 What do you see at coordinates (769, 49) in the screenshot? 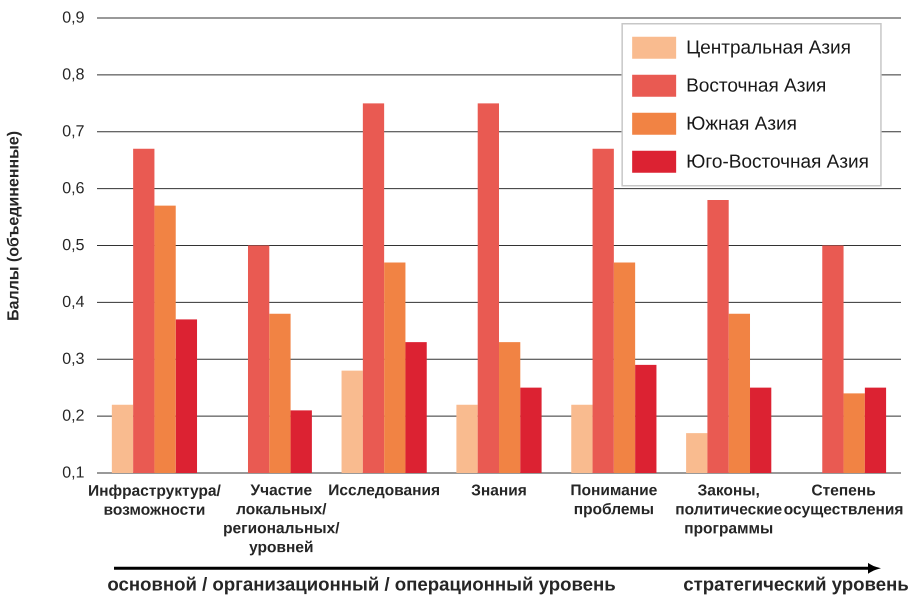
I see `legend-label: Центральная Азия` at bounding box center [769, 49].